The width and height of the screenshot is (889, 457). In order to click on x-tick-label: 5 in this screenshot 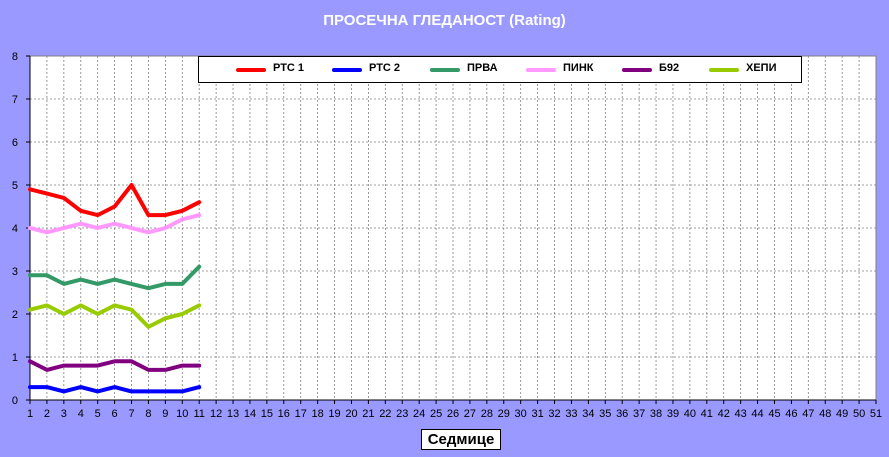, I will do `click(98, 414)`.